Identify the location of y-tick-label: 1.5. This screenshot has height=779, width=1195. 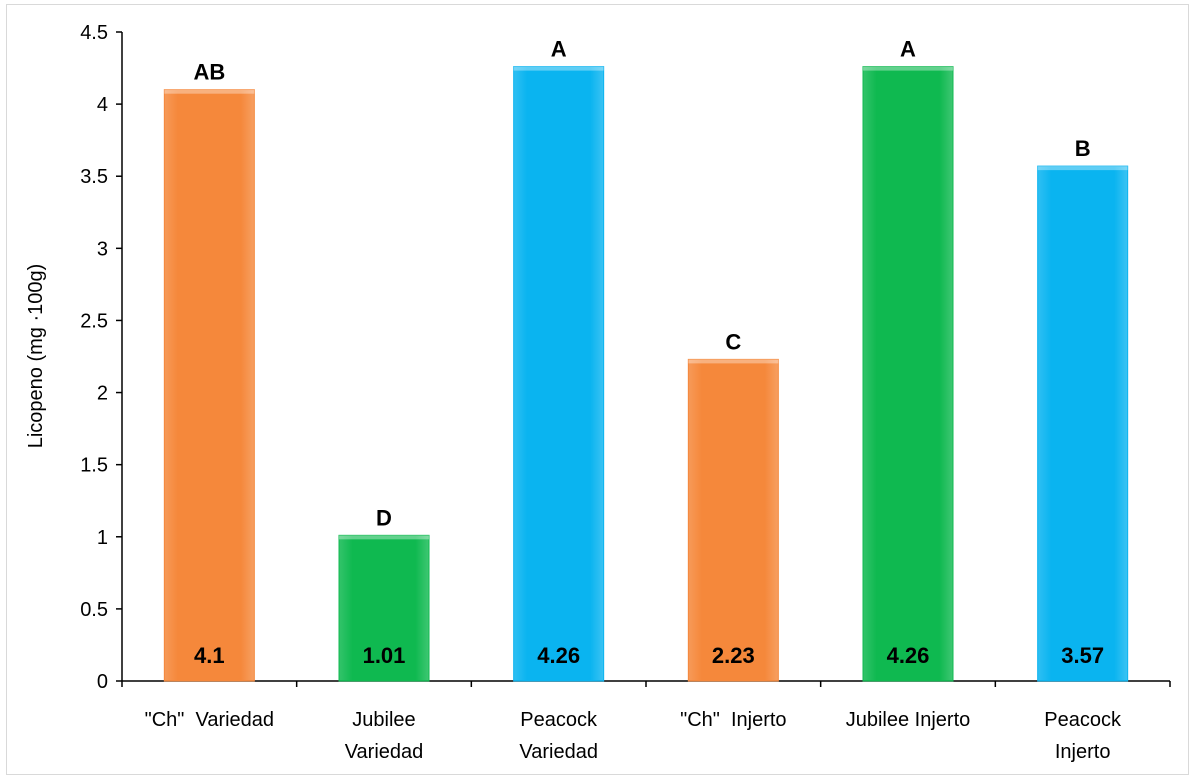
(94, 466).